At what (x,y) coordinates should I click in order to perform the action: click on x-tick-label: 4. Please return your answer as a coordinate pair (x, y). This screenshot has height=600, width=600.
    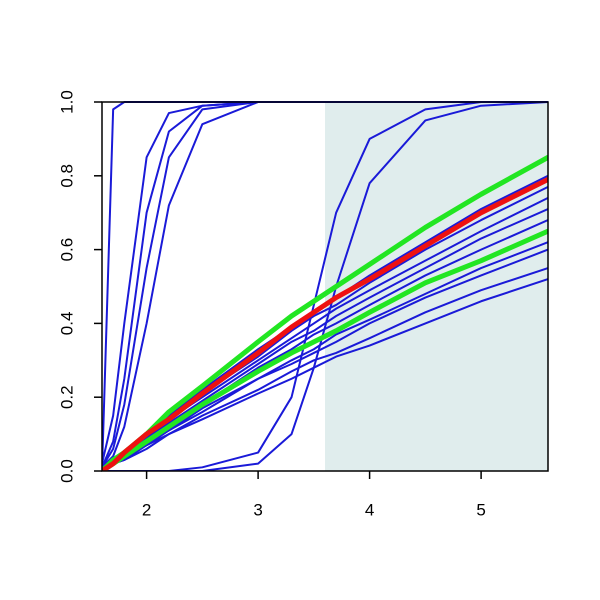
    Looking at the image, I should click on (369, 509).